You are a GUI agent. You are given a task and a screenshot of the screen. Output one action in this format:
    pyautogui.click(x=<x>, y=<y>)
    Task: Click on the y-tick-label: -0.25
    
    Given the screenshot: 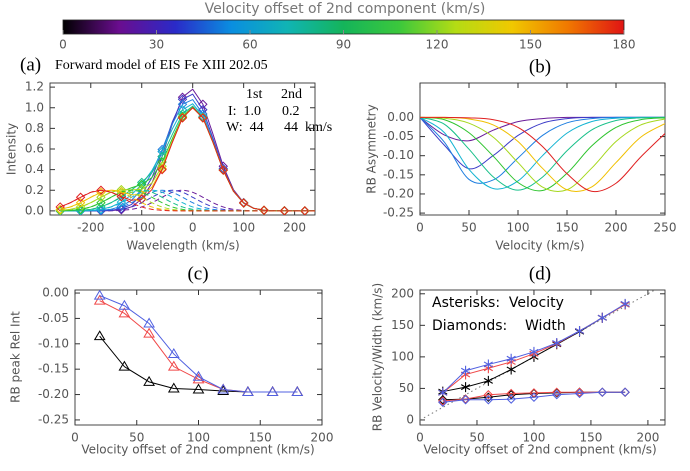 What is the action you would take?
    pyautogui.click(x=398, y=213)
    